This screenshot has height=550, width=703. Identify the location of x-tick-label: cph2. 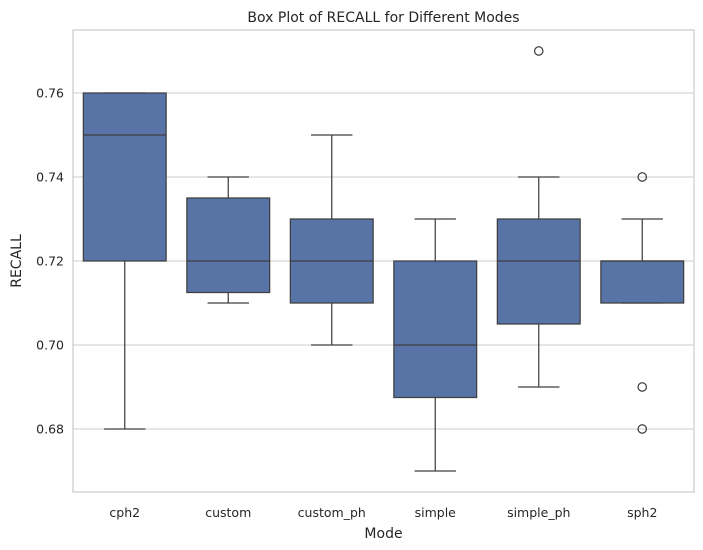
(124, 512).